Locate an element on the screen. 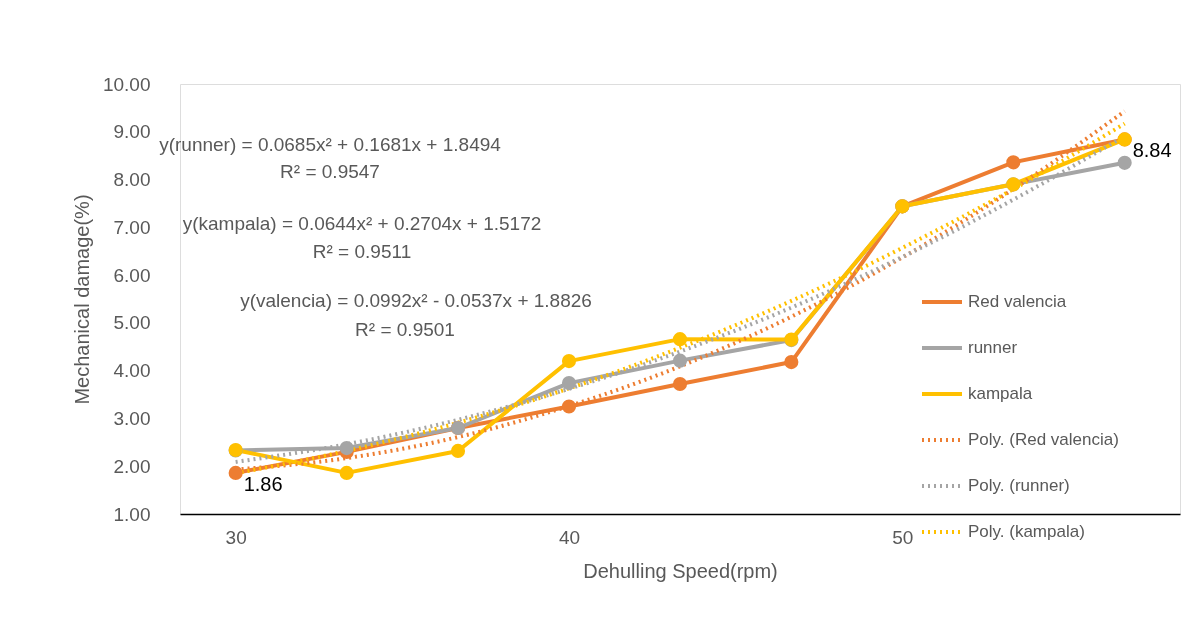 This screenshot has height=637, width=1196. y-tick-label: 5.00 is located at coordinates (132, 323).